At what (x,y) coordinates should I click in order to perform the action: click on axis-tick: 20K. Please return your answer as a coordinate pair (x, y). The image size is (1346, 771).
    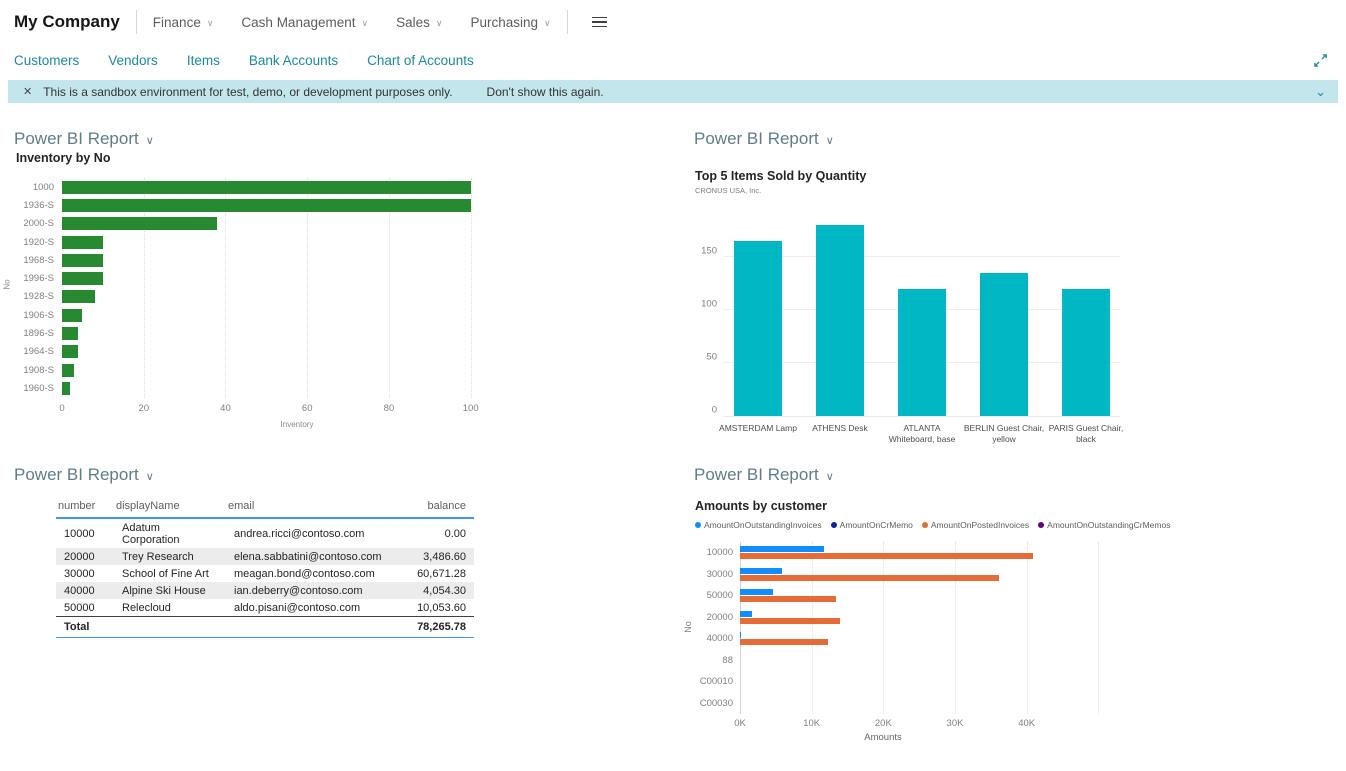
    Looking at the image, I should click on (883, 723).